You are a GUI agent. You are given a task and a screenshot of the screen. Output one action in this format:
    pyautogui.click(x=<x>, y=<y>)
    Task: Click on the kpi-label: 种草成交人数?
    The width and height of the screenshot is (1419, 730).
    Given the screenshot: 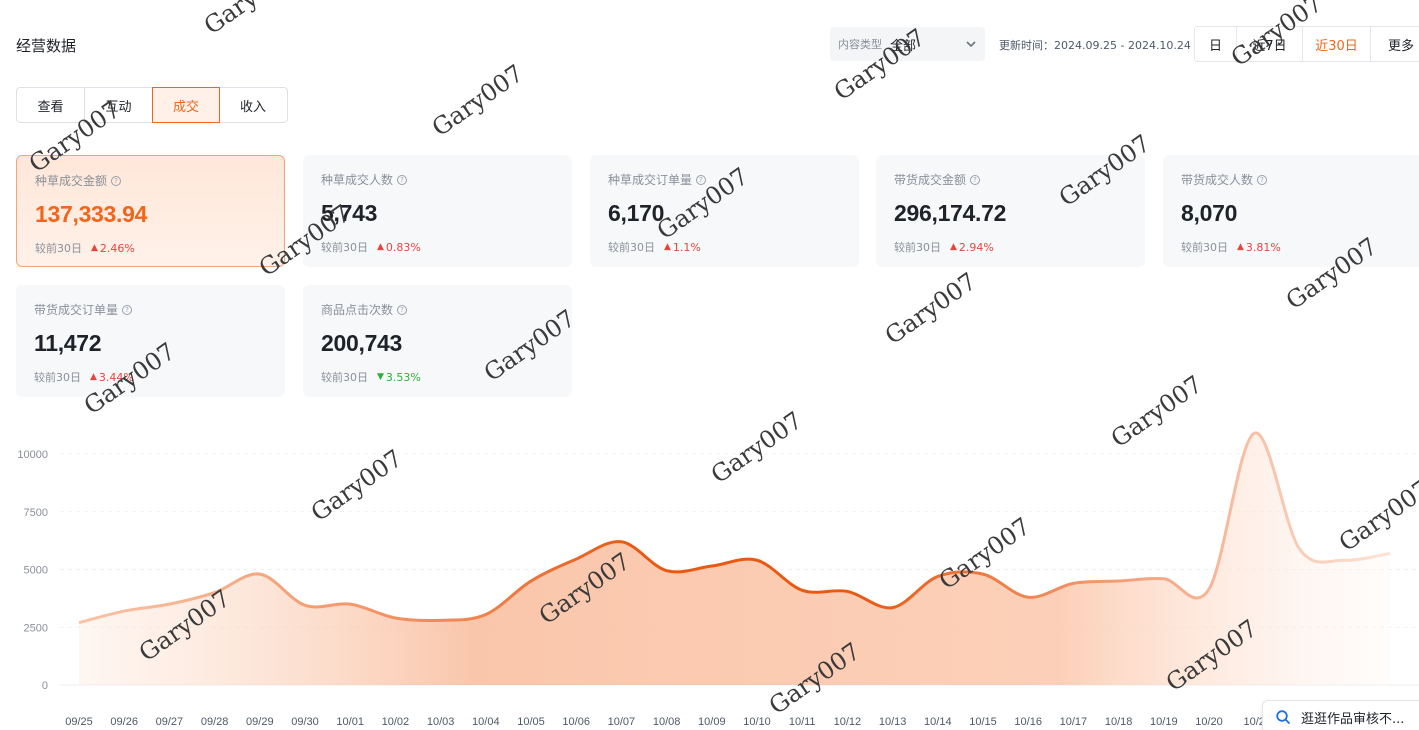 What is the action you would take?
    pyautogui.click(x=437, y=179)
    